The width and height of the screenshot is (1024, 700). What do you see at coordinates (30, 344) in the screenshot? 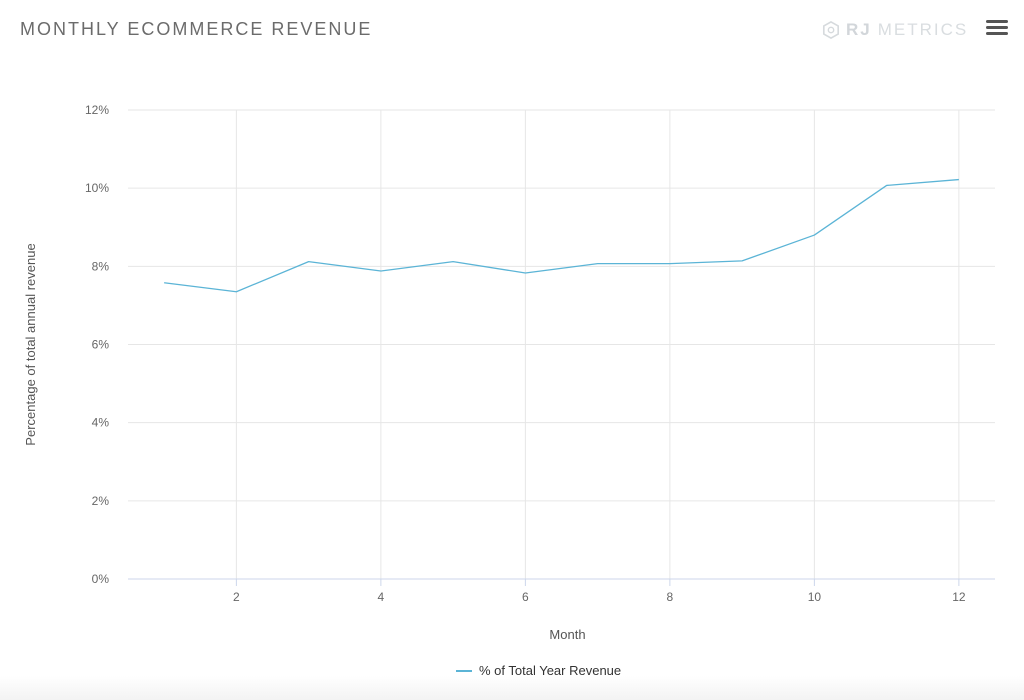
I see `y-axis-title: Percentage of total annual revenue` at bounding box center [30, 344].